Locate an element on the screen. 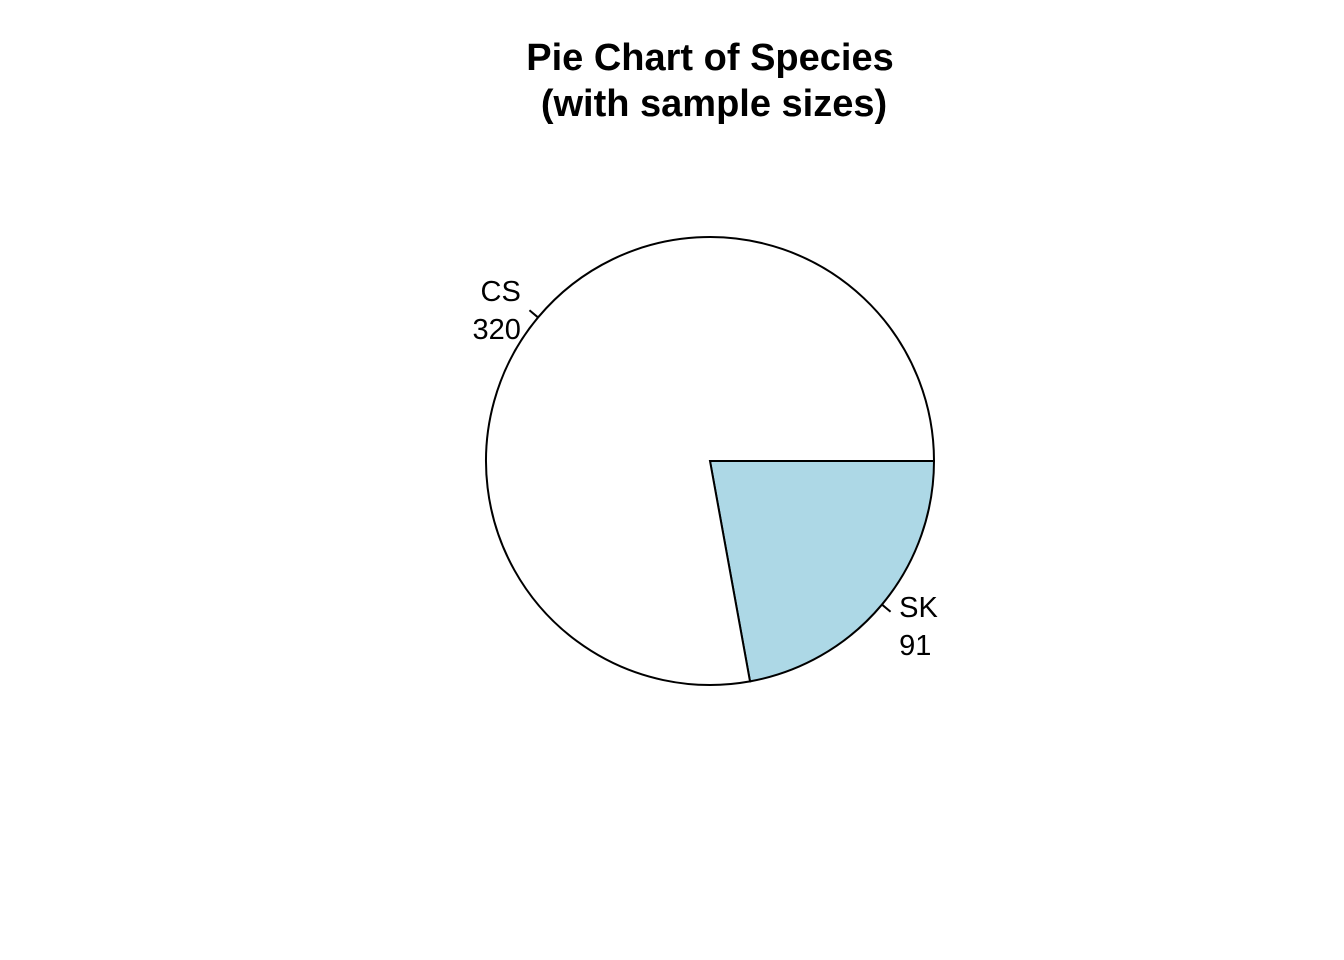 Image resolution: width=1344 pixels, height=960 pixels. chart-subtitle: (with sample sizes) is located at coordinates (714, 104).